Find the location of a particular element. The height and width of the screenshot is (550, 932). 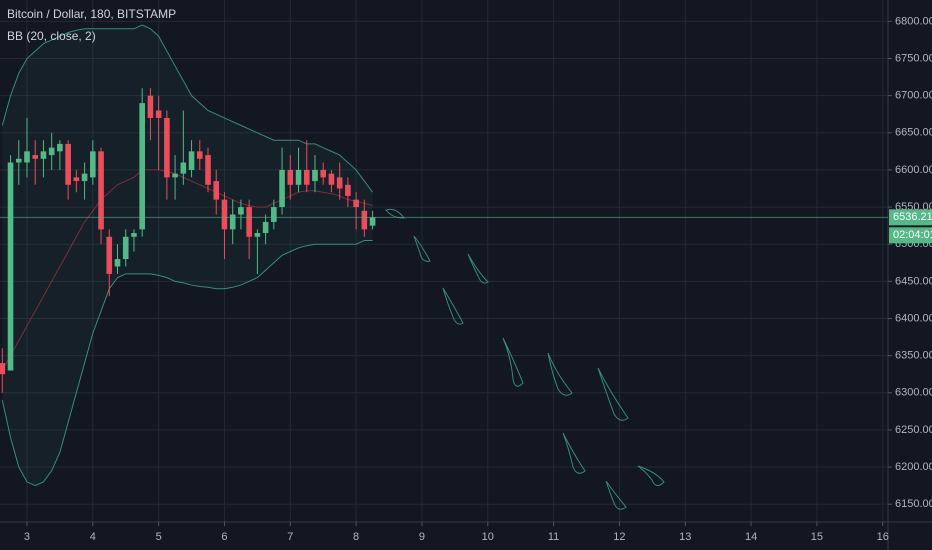

y-tick-label: 6750.00 is located at coordinates (913, 58).